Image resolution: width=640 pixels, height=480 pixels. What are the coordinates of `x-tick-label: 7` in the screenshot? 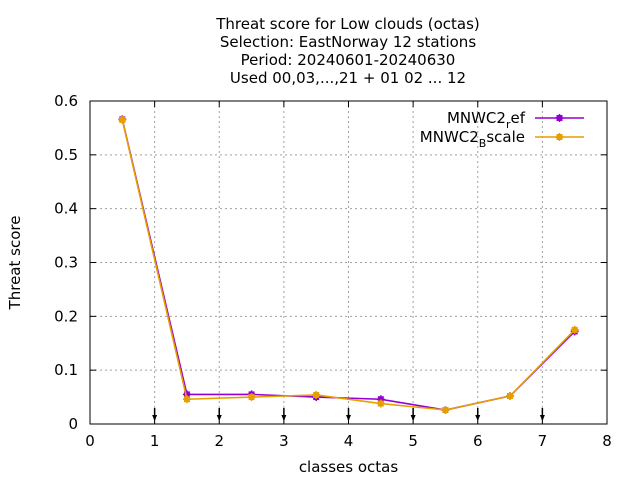 It's located at (543, 441).